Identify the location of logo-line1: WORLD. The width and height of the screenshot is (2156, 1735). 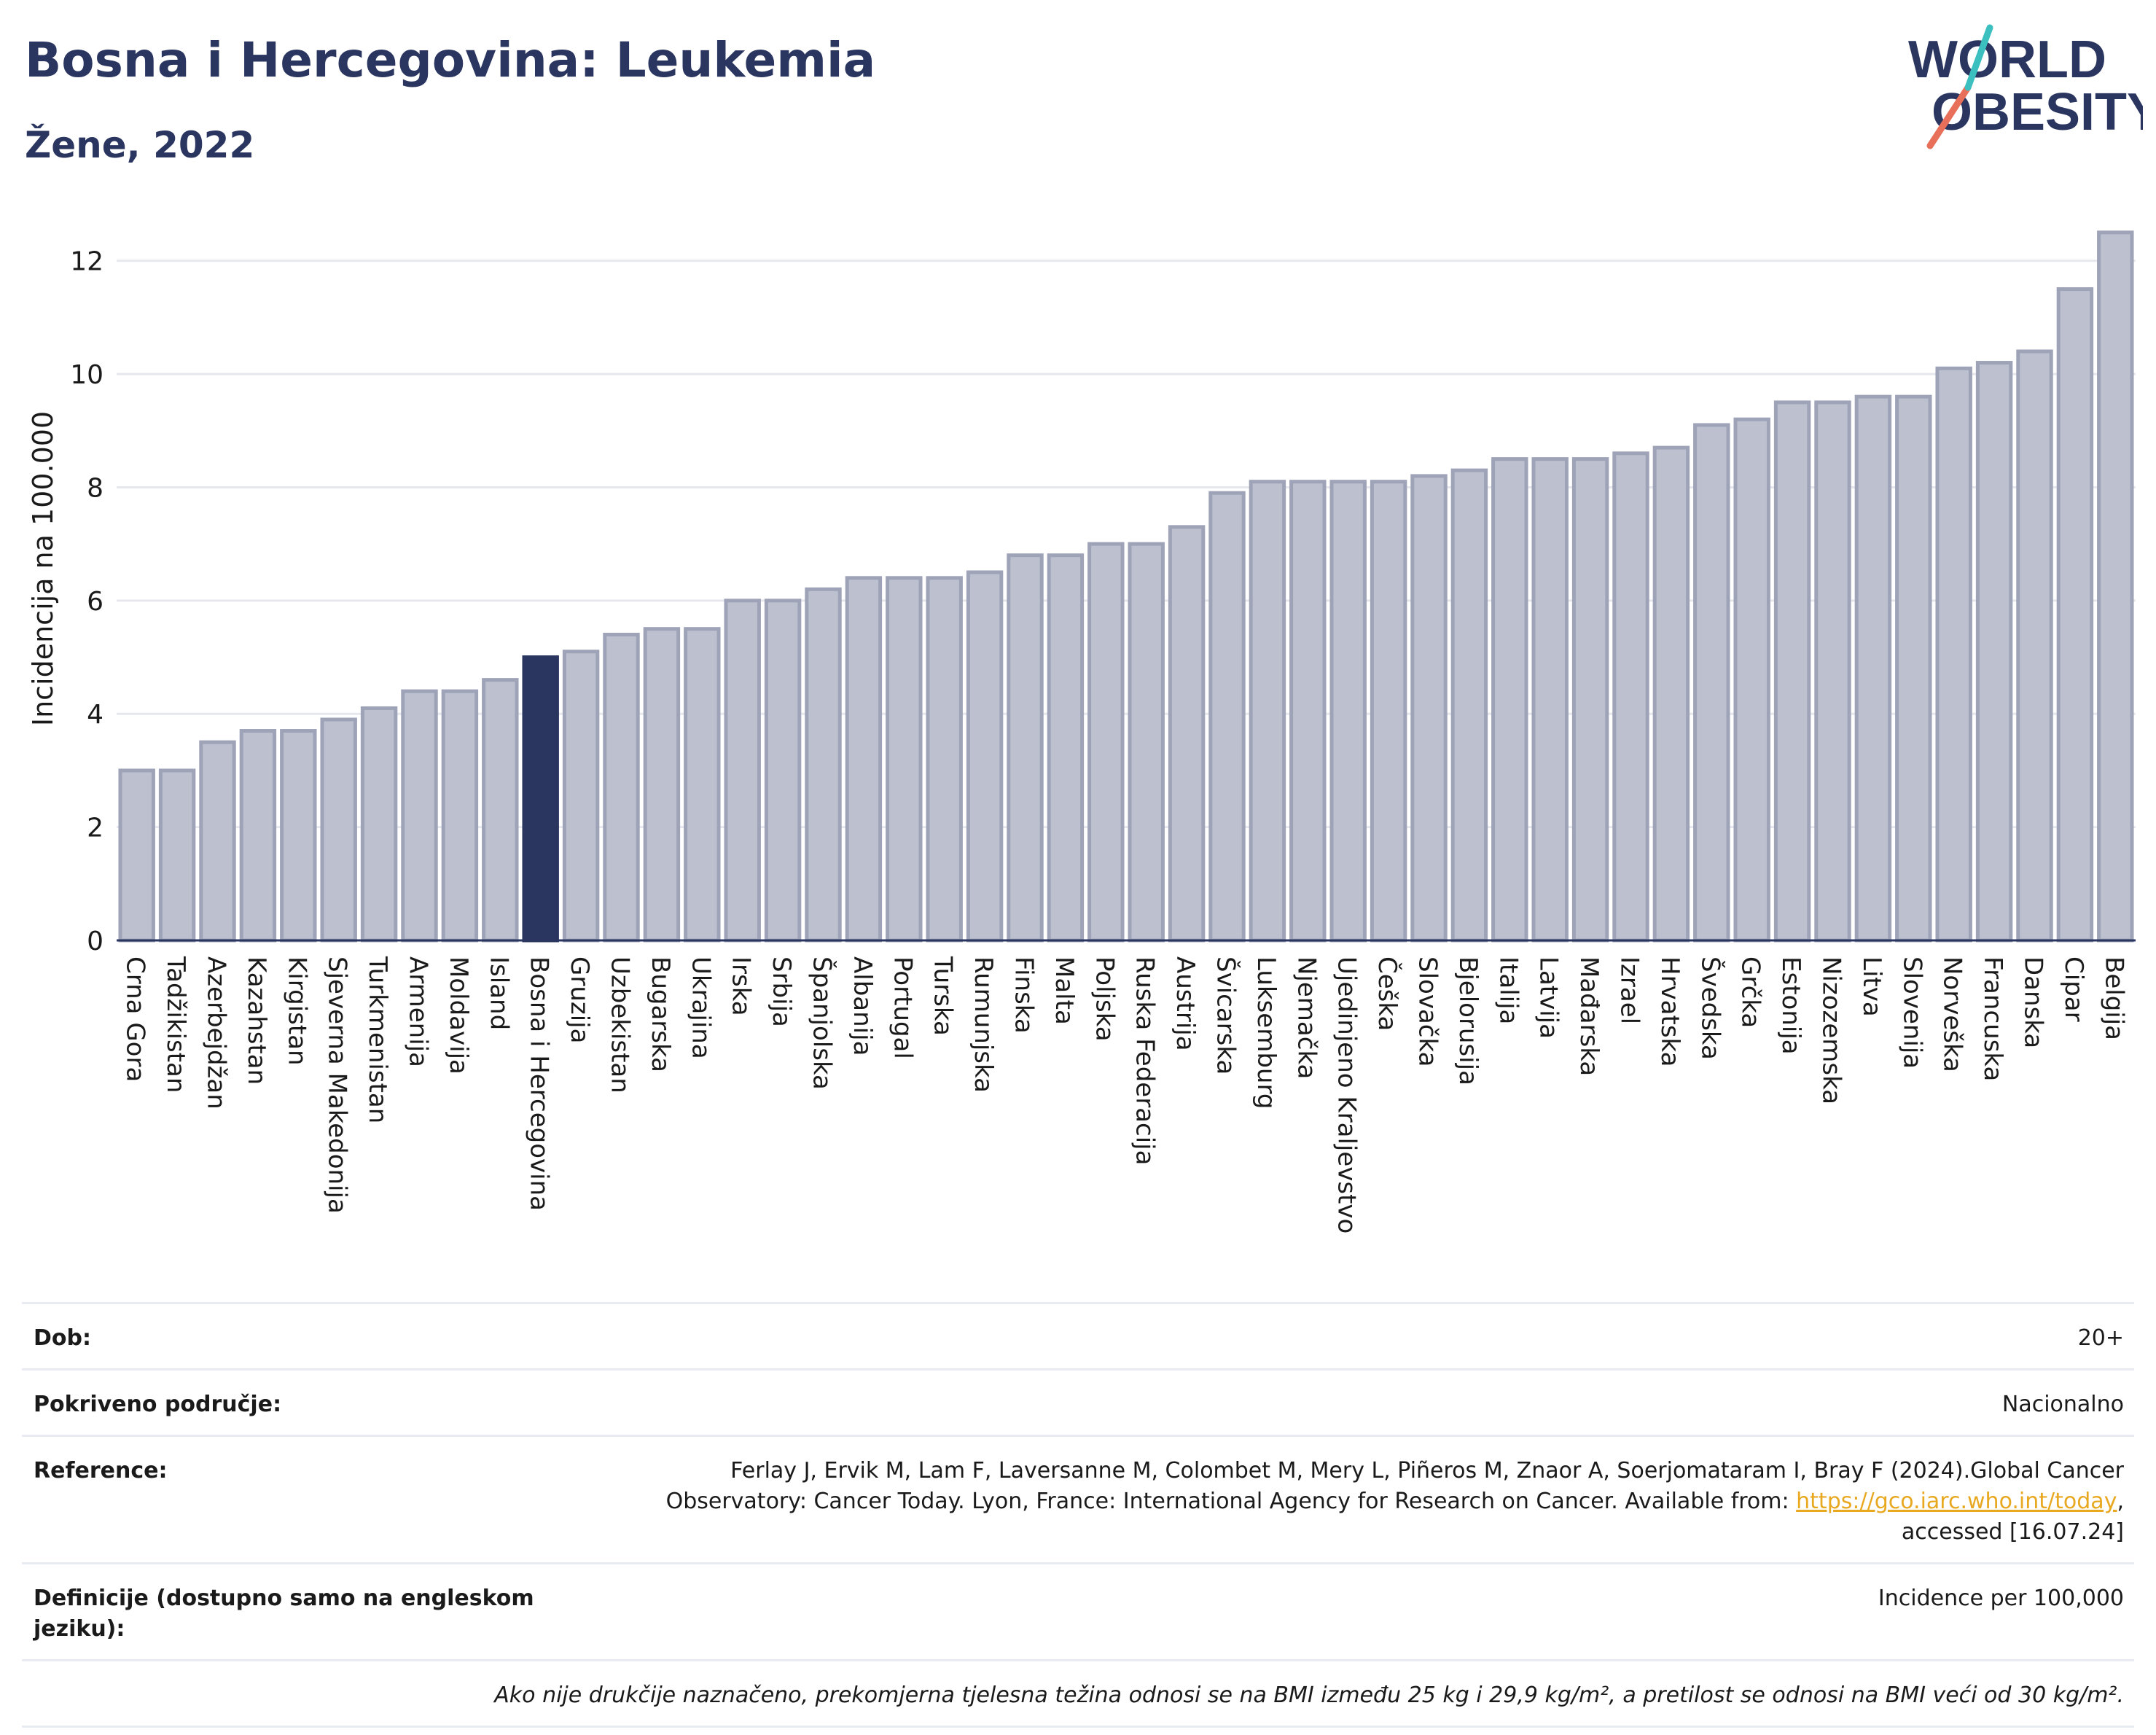
(2007, 60).